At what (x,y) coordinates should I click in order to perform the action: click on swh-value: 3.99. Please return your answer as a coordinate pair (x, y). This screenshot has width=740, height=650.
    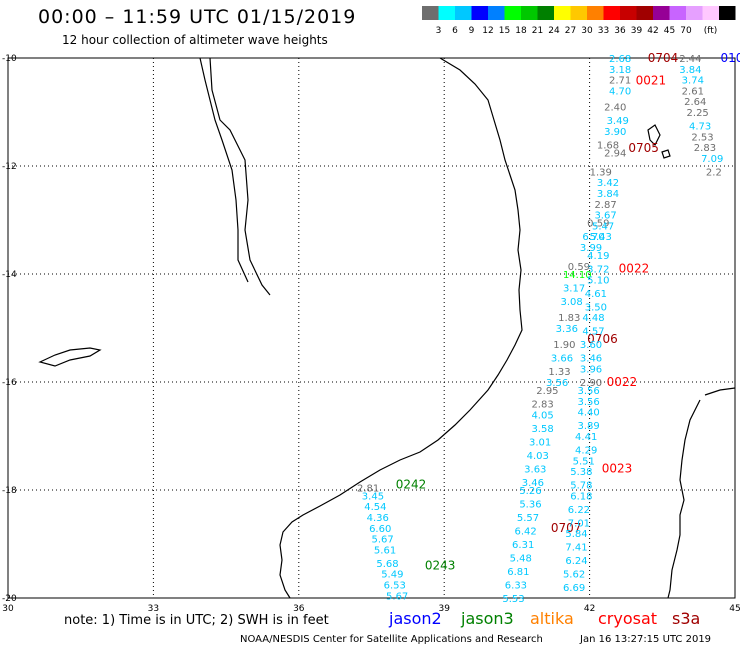
    Looking at the image, I should click on (591, 248).